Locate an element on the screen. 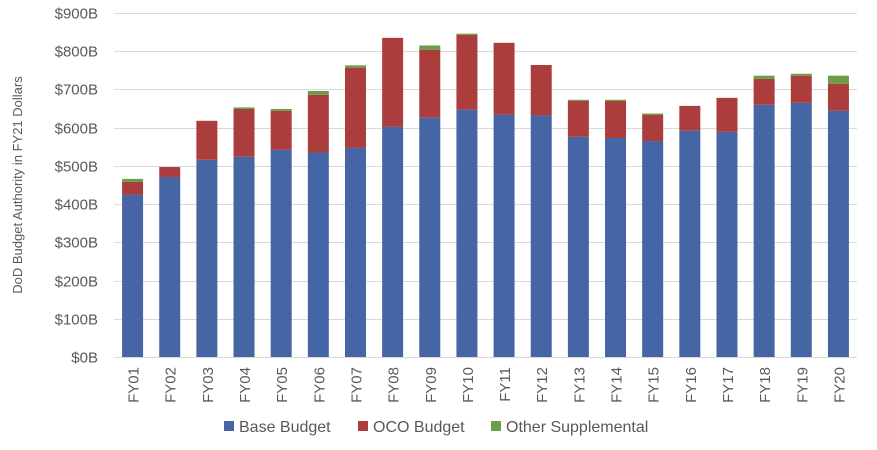 The image size is (877, 450). x-tick-label: FY18 is located at coordinates (765, 385).